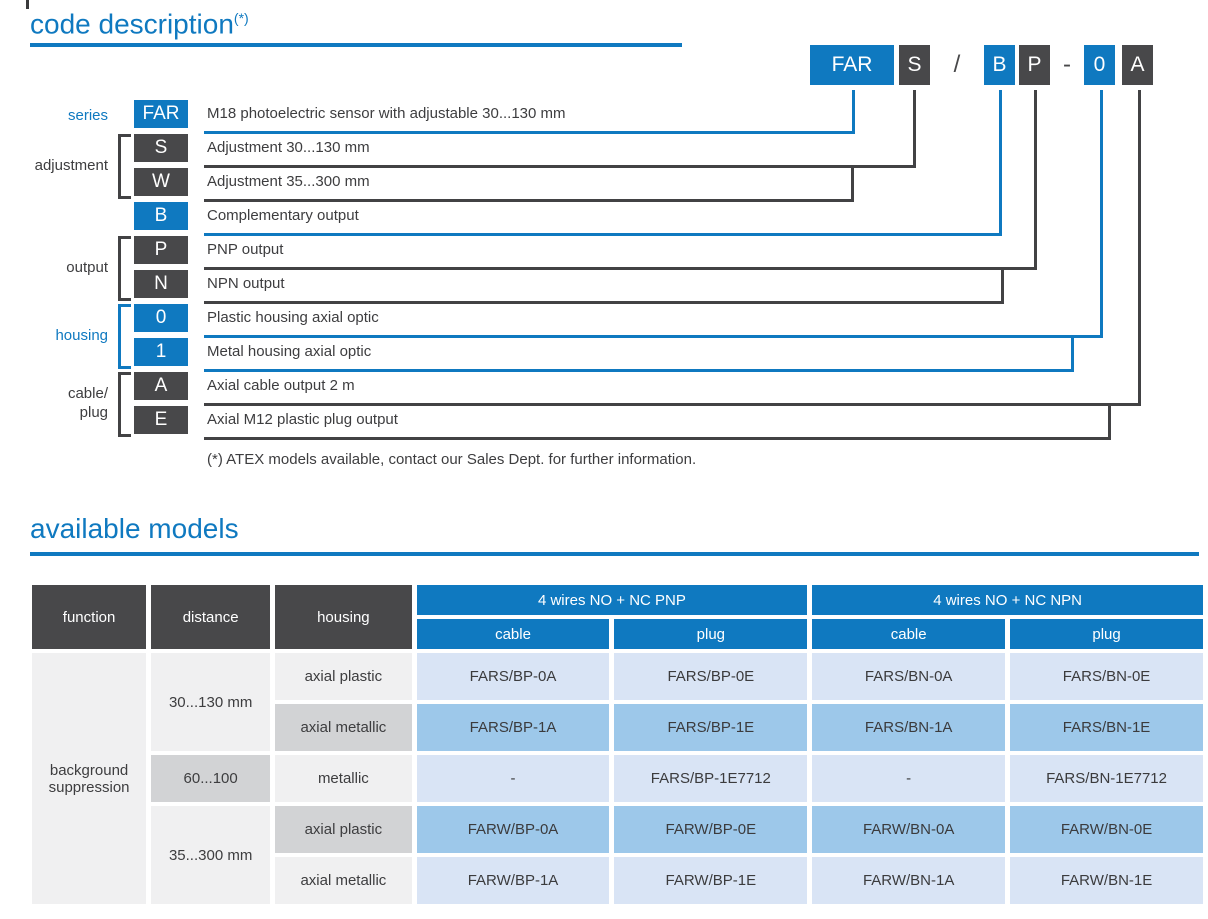 The height and width of the screenshot is (919, 1208). I want to click on model-cell: FARS/BN-1E7712, so click(1106, 778).